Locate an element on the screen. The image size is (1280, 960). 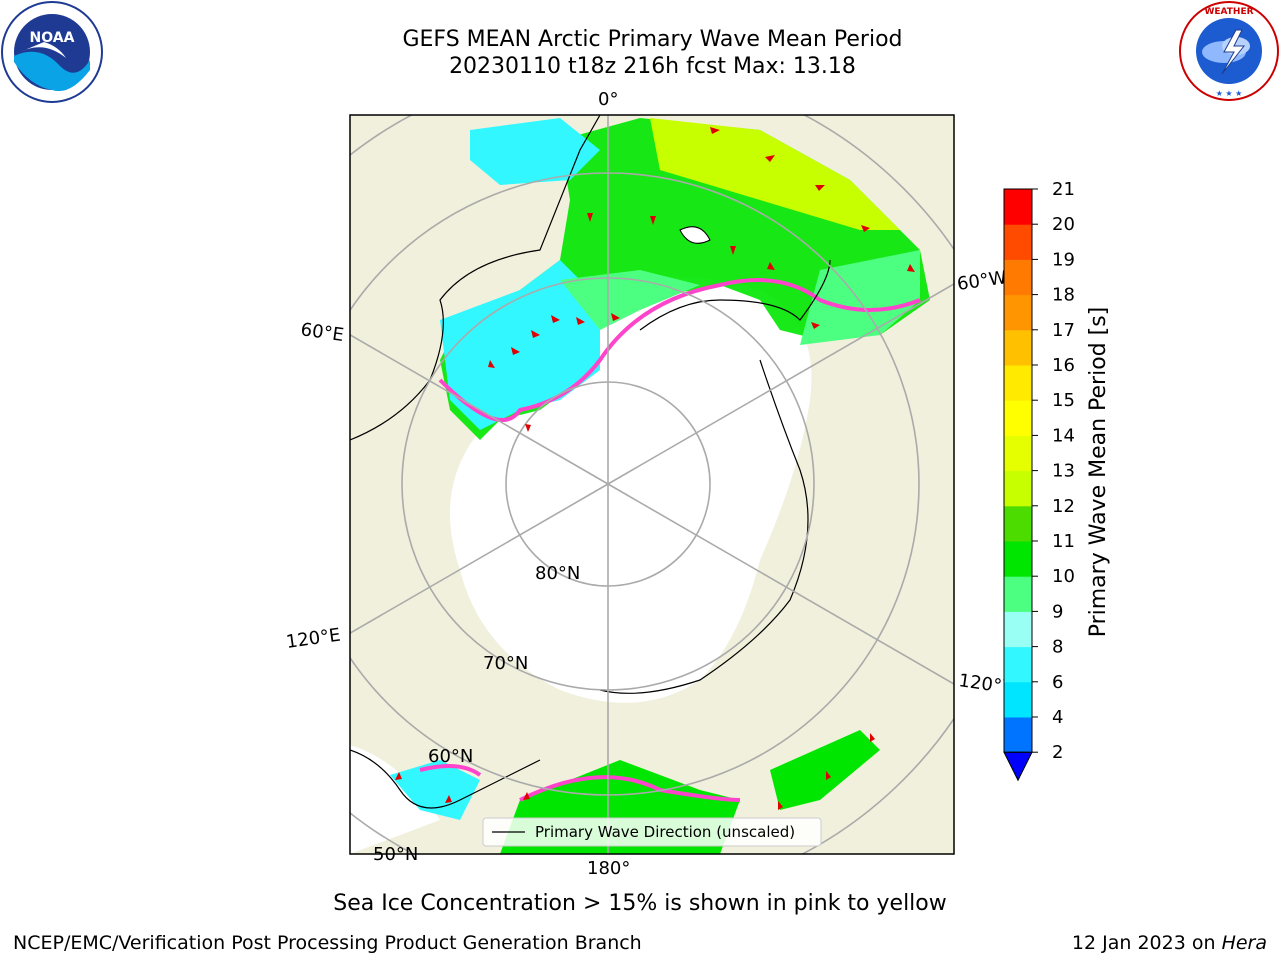
map-subtitle: 20230110 t18z 216h fcst Max: 13.18 is located at coordinates (652, 66).